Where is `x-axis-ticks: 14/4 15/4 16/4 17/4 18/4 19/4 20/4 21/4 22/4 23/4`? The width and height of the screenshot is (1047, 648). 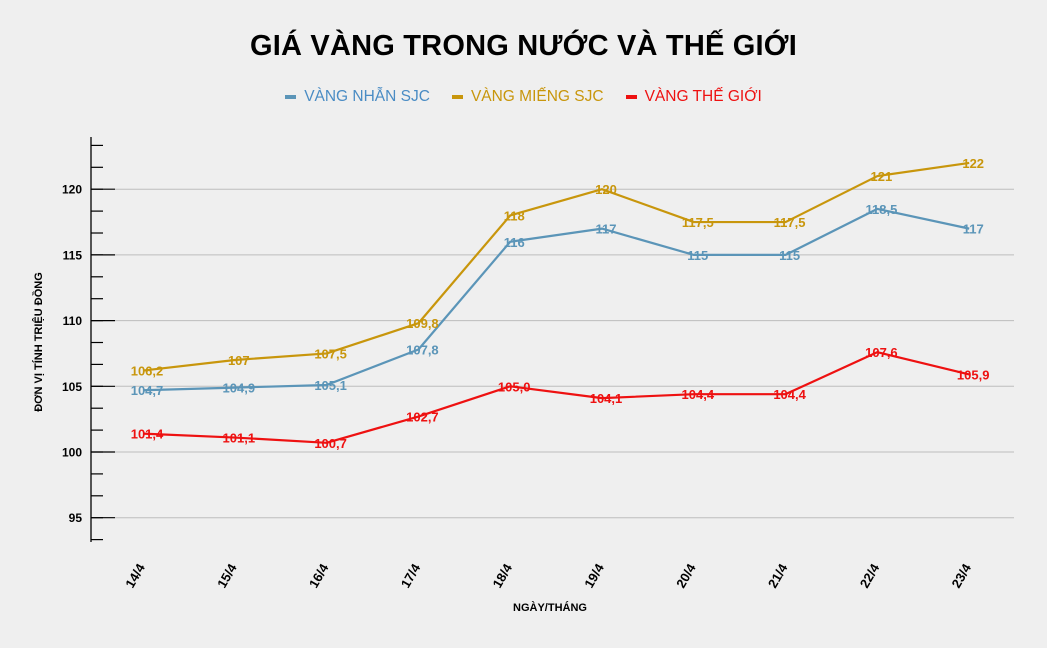 x-axis-ticks: 14/4 15/4 16/4 17/4 18/4 19/4 20/4 21/4 22/4 23/4 is located at coordinates (548, 575).